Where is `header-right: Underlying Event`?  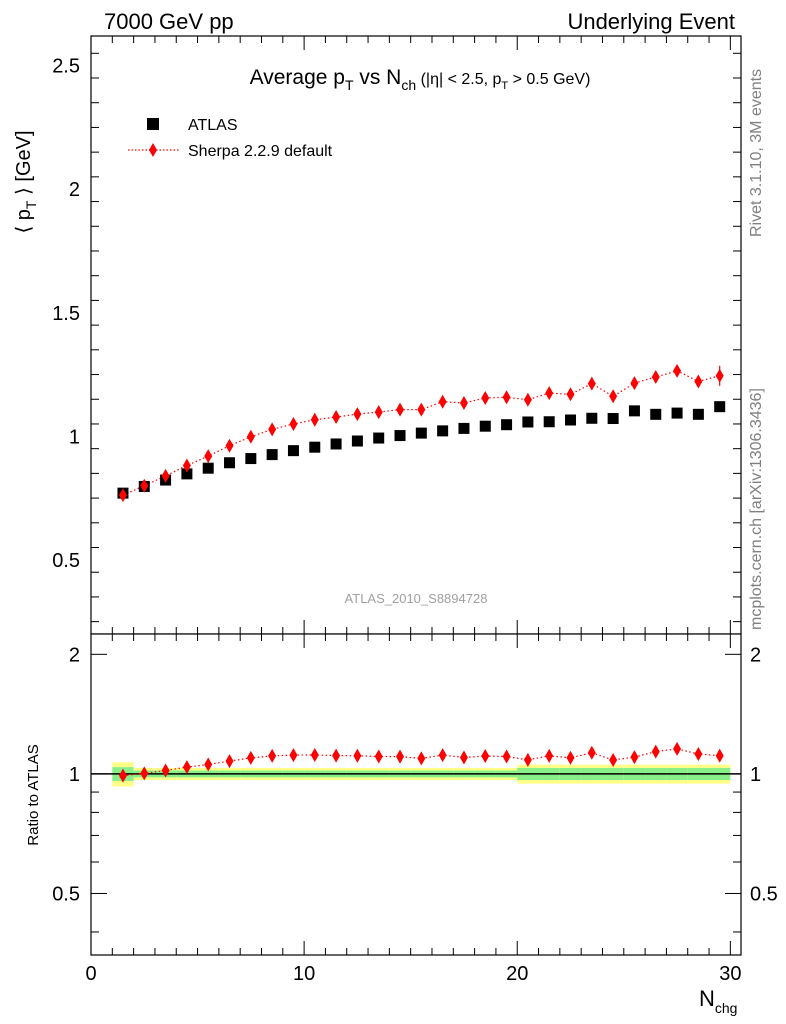
header-right: Underlying Event is located at coordinates (651, 21).